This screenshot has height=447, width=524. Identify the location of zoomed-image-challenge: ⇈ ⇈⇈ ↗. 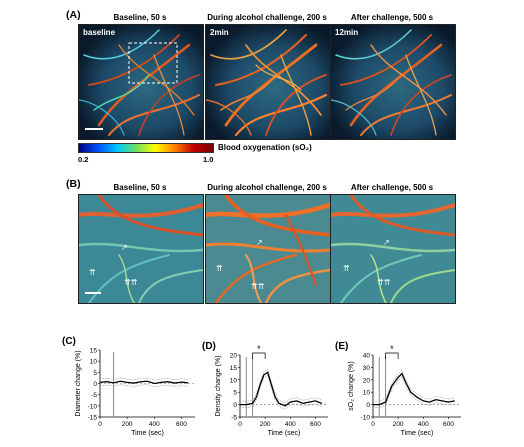
(268, 249).